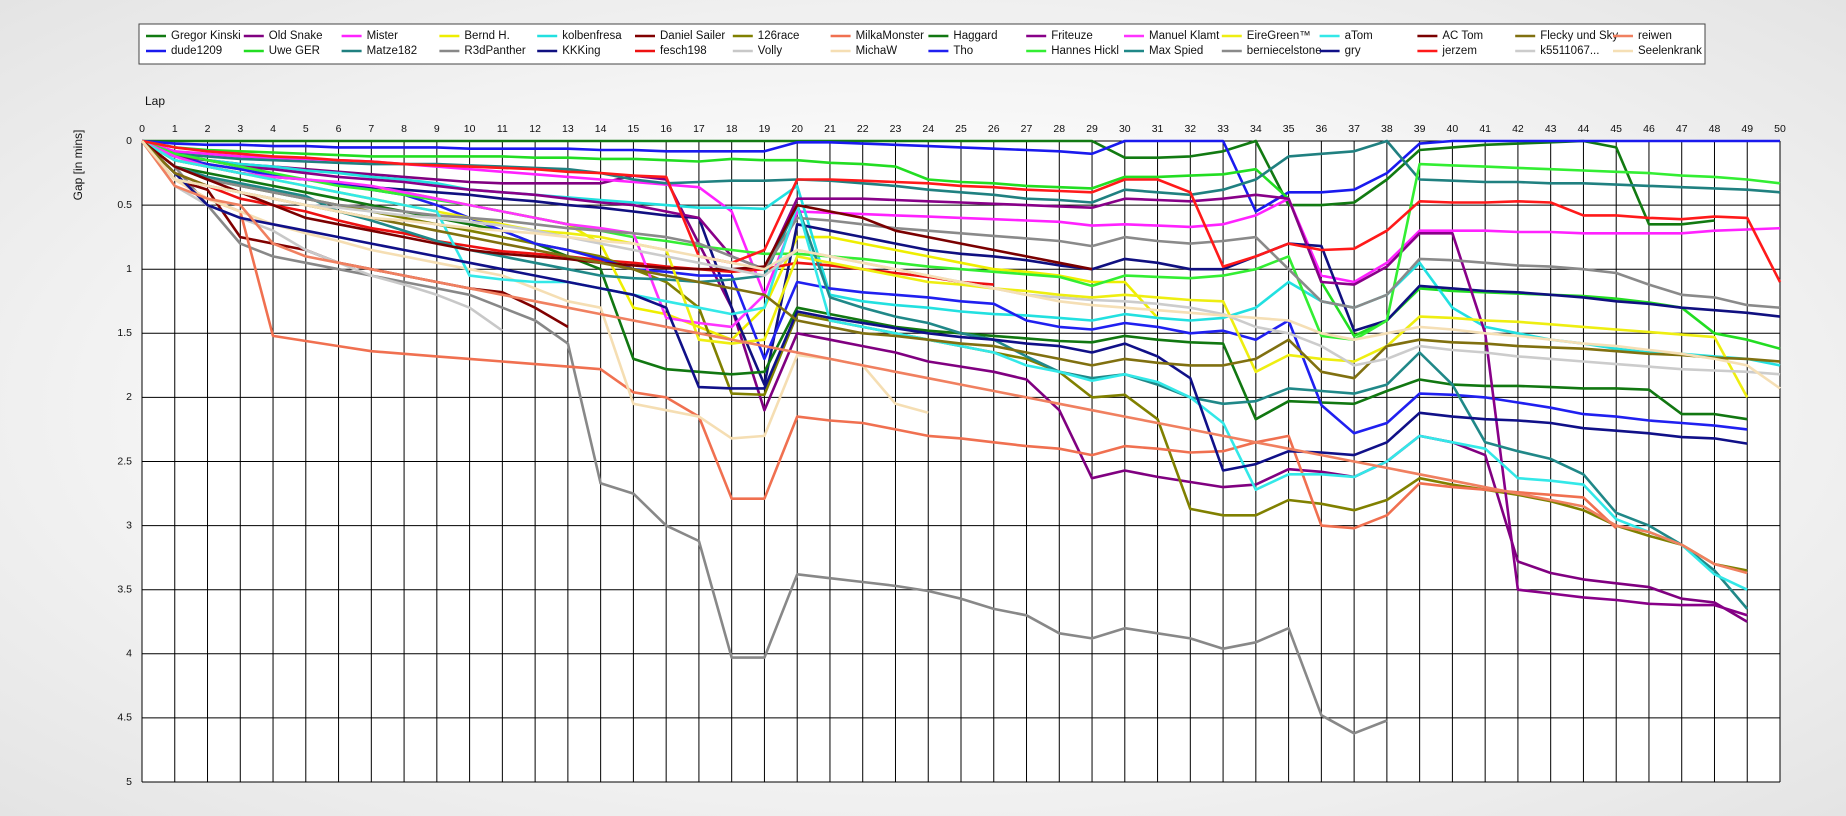  I want to click on y-tick-label: 5, so click(129, 782).